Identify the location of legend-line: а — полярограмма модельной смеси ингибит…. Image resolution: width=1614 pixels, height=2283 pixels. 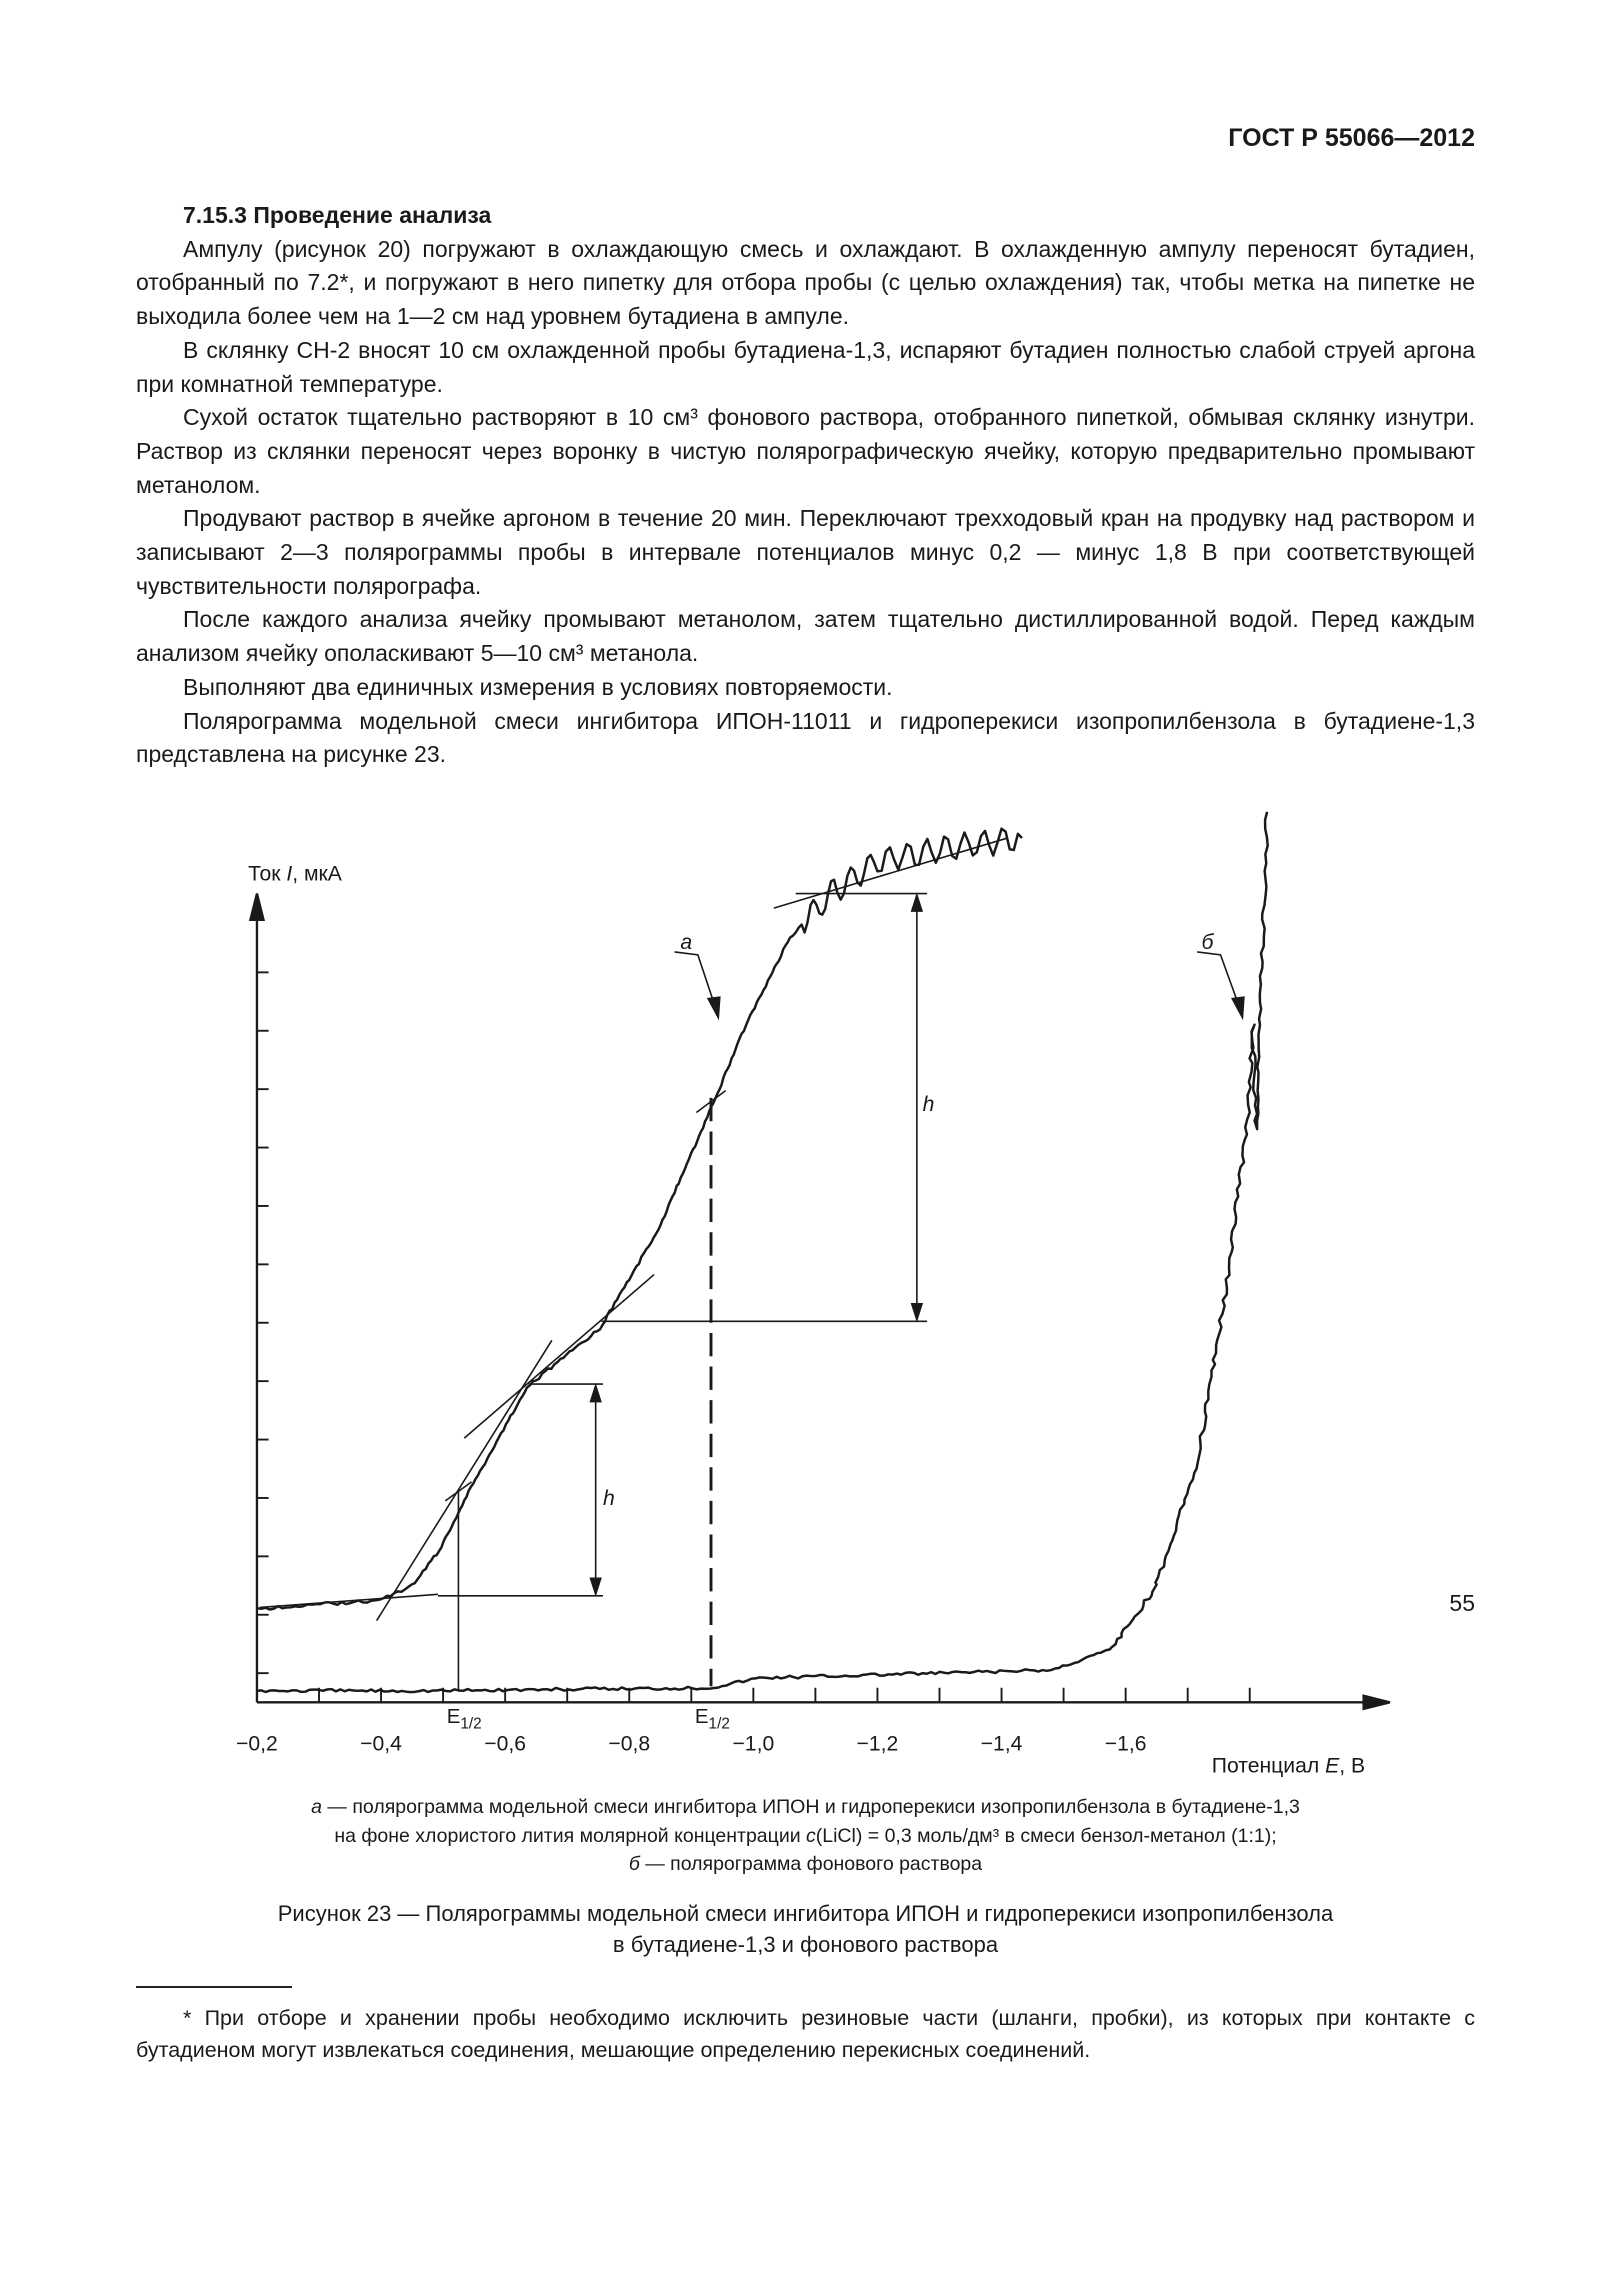
(805, 1807).